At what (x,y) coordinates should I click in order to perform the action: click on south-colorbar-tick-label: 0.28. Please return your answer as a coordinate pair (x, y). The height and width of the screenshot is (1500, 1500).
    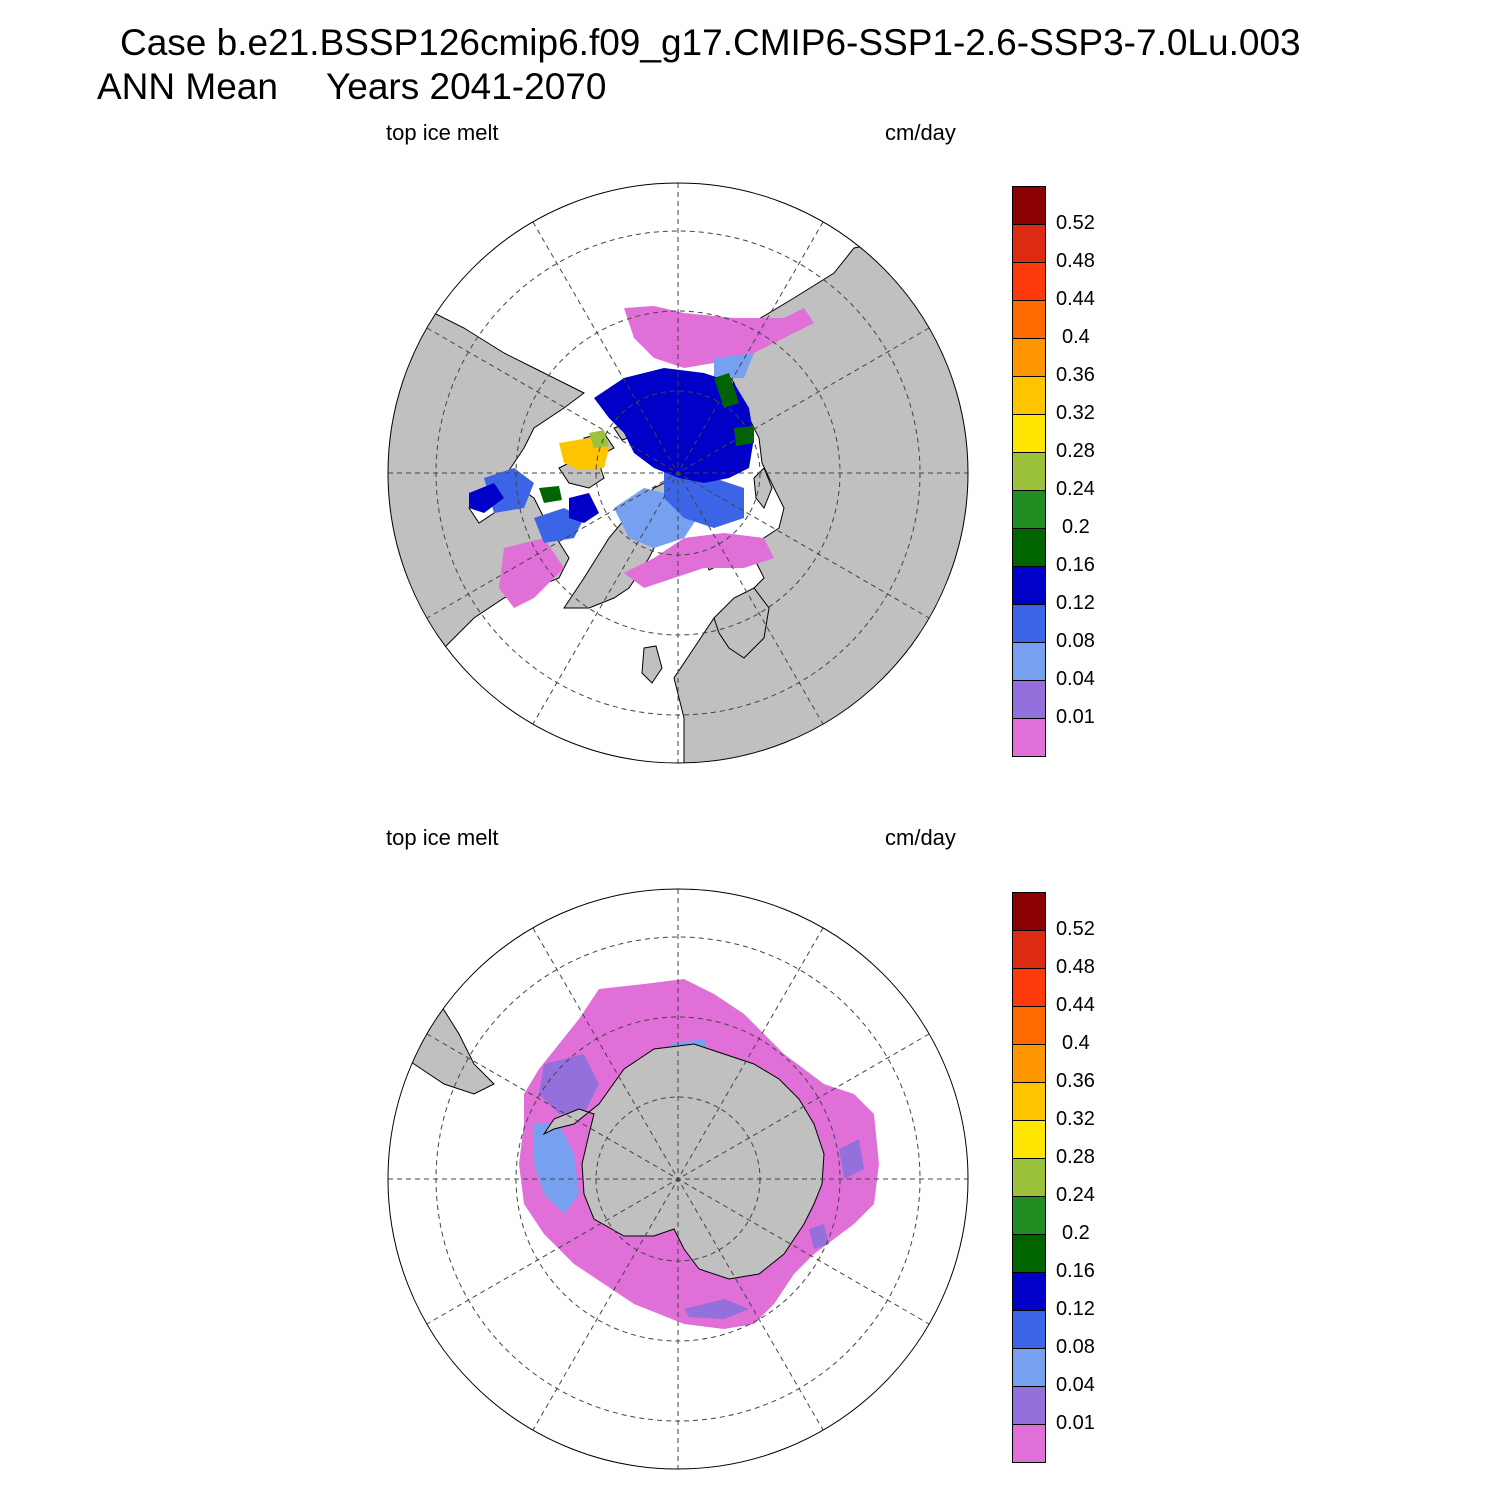
    Looking at the image, I should click on (1075, 1157).